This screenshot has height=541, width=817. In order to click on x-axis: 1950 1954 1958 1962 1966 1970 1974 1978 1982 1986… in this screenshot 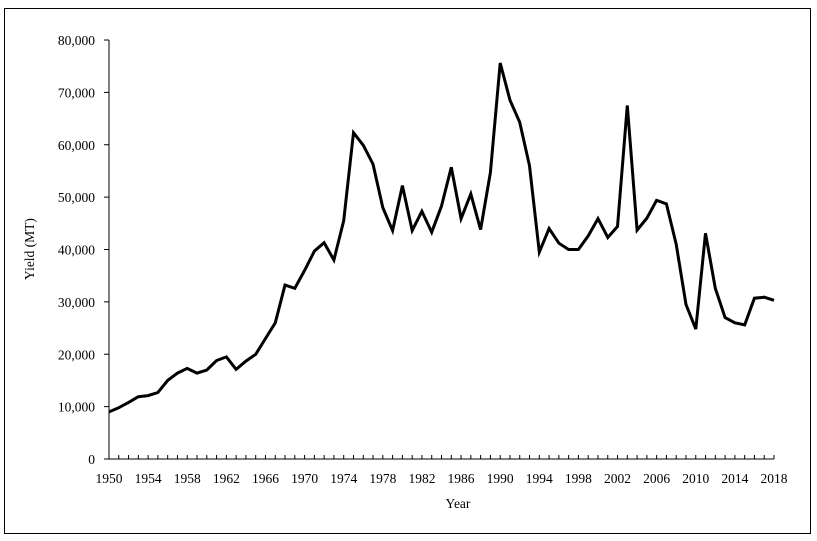, I will do `click(442, 470)`.